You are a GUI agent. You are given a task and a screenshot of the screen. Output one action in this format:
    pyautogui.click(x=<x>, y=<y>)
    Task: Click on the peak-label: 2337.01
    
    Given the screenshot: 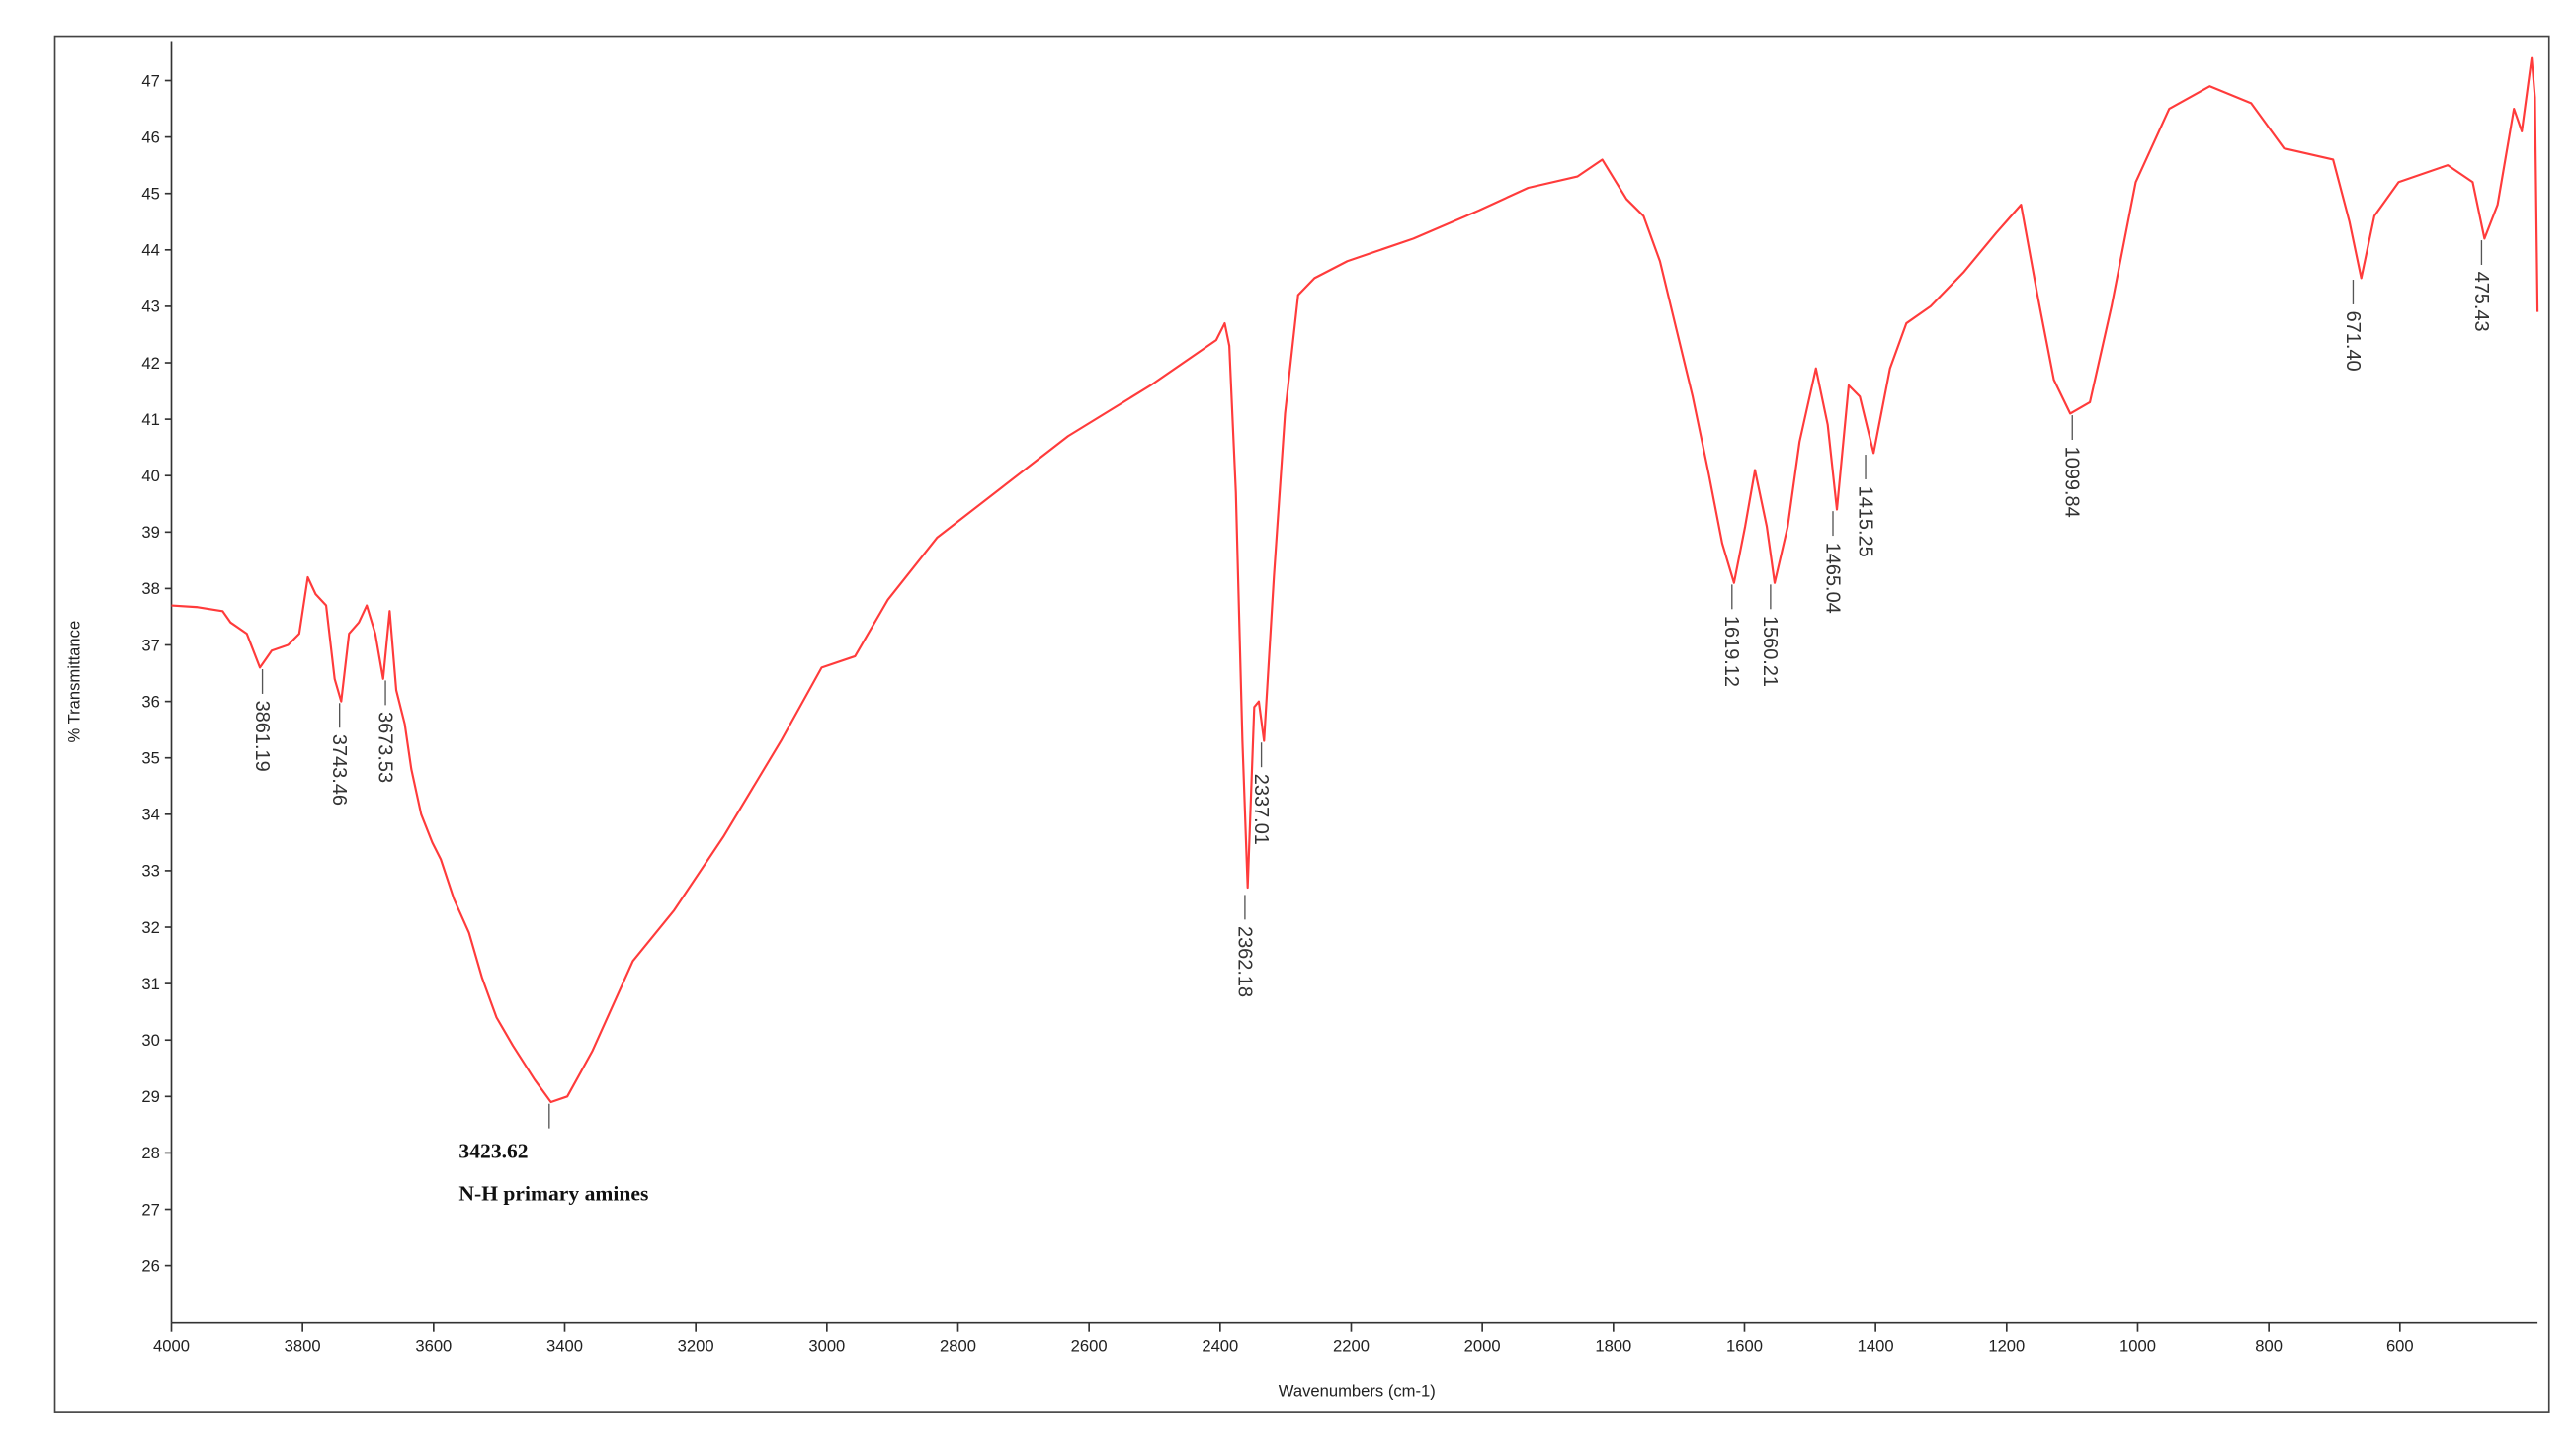 What is the action you would take?
    pyautogui.click(x=1261, y=810)
    